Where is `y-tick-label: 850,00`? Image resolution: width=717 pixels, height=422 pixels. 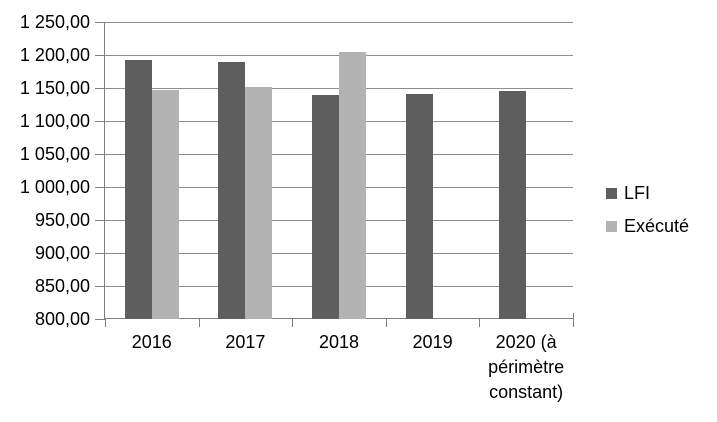 y-tick-label: 850,00 is located at coordinates (62, 286).